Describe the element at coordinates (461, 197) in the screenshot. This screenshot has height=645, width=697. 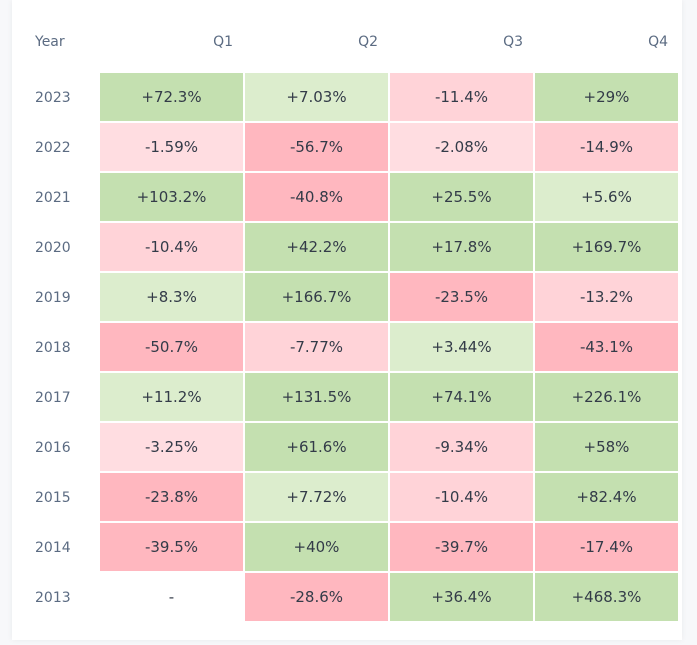
I see `return-cell: +25.5%` at that location.